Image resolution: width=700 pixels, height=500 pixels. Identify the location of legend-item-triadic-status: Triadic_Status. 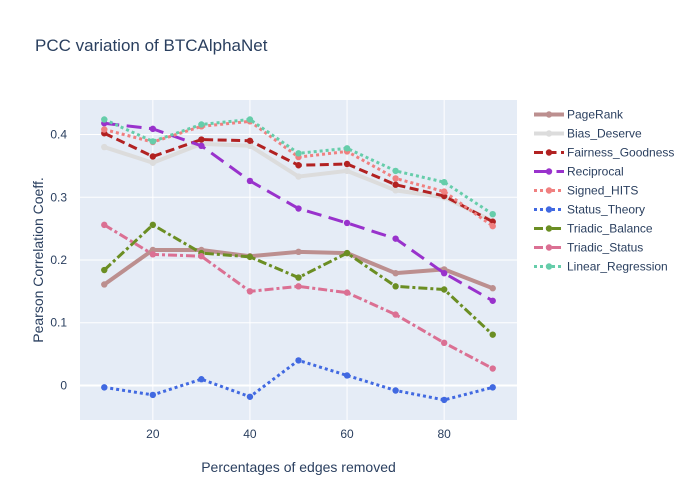
(588, 248).